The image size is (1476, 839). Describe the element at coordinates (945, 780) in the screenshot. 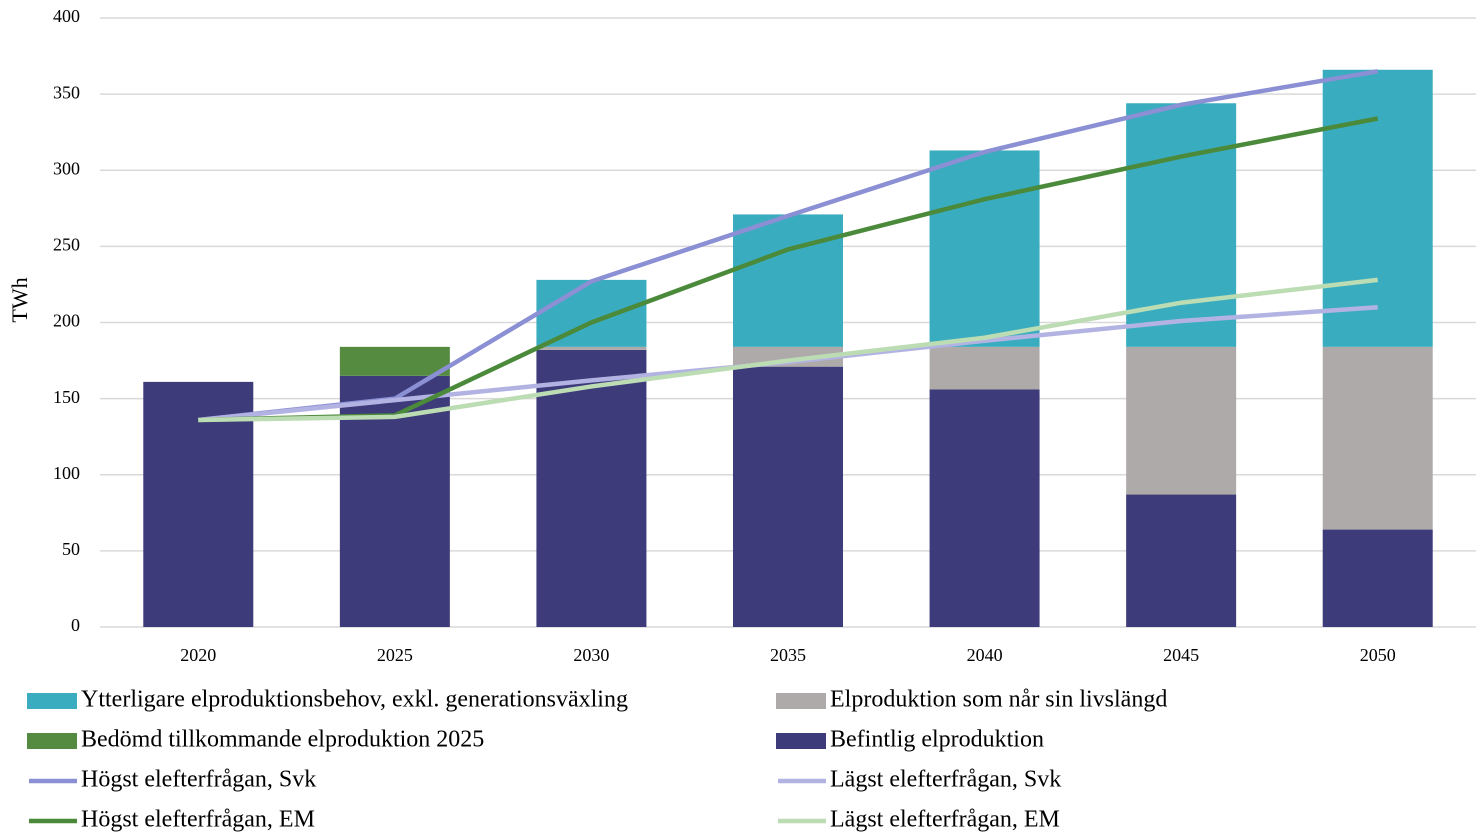

I see `legend-label: Lägst elefterfrågan, Svk` at that location.